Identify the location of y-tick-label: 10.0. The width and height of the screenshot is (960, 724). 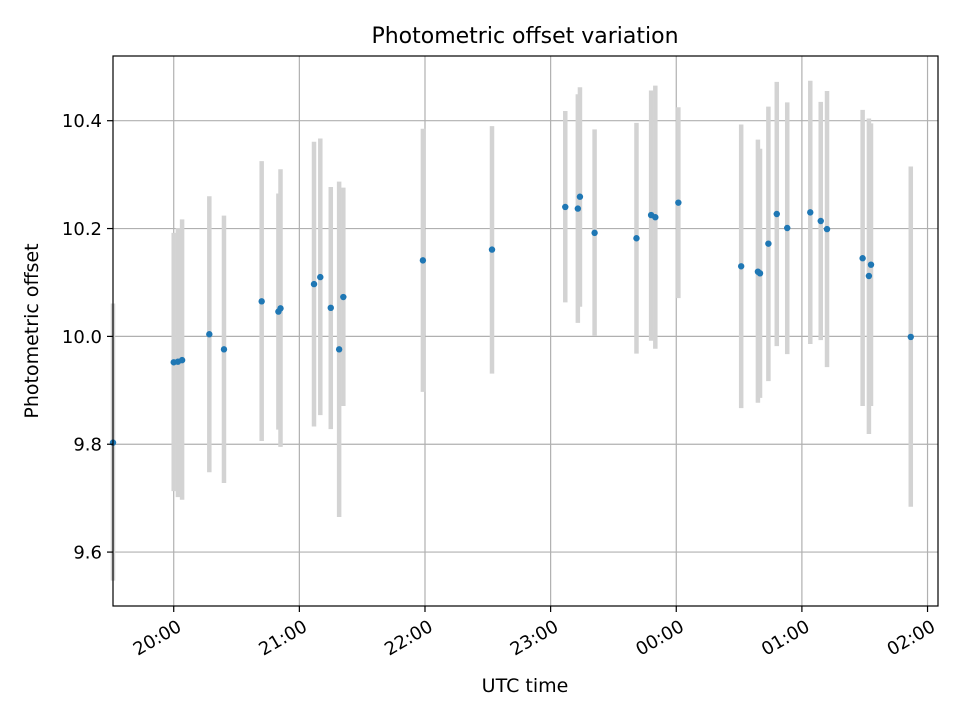
(82, 337).